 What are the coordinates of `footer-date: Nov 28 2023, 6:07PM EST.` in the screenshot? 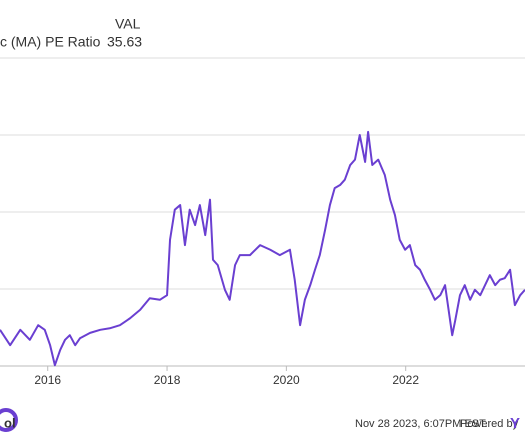 It's located at (421, 424).